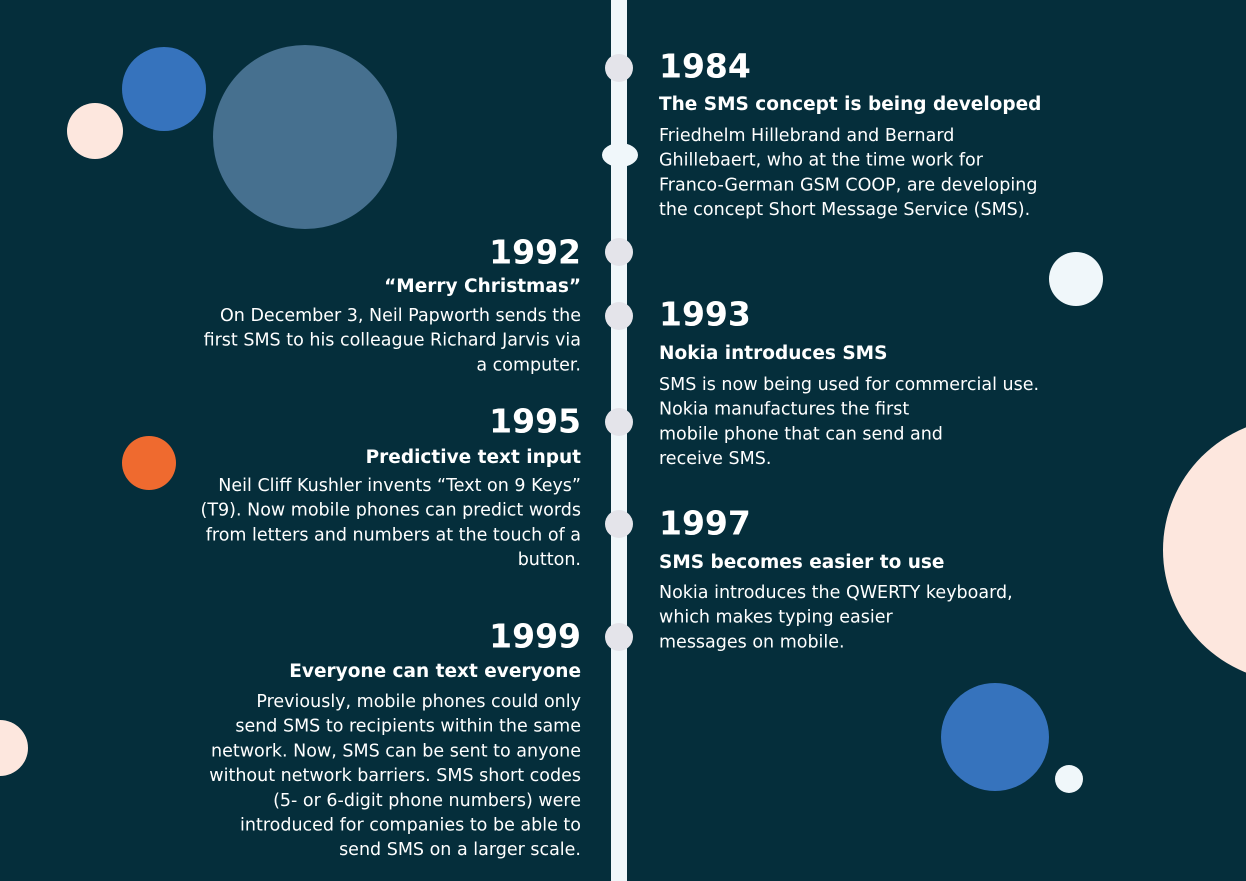 Image resolution: width=1246 pixels, height=881 pixels. Describe the element at coordinates (408, 727) in the screenshot. I see `event-text: send SMS to recipients within the same` at that location.